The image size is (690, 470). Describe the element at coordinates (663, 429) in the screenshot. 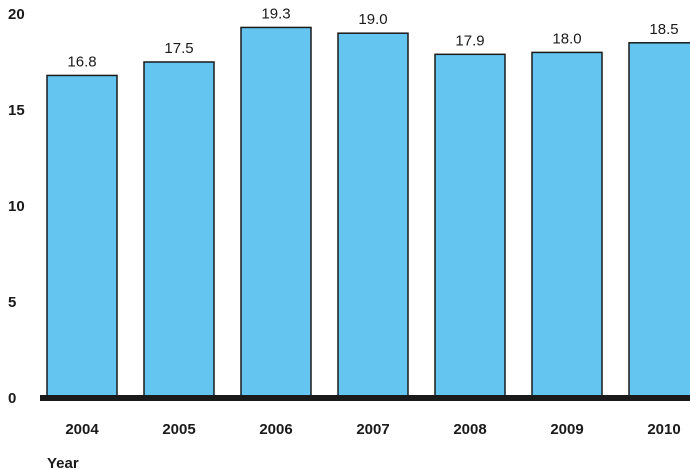

I see `x-tick-label-2010: 2010` at that location.